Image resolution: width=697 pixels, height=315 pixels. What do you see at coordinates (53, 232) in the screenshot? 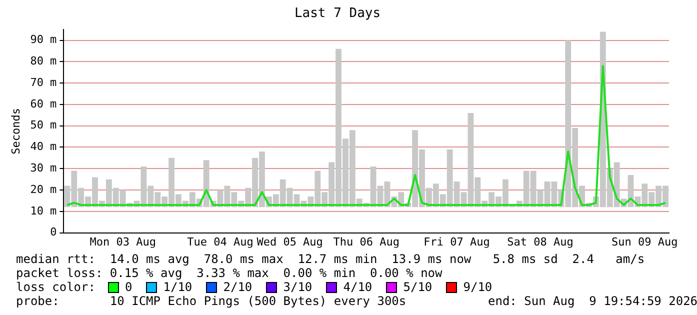
I see `y-tick-label: 0` at bounding box center [53, 232].